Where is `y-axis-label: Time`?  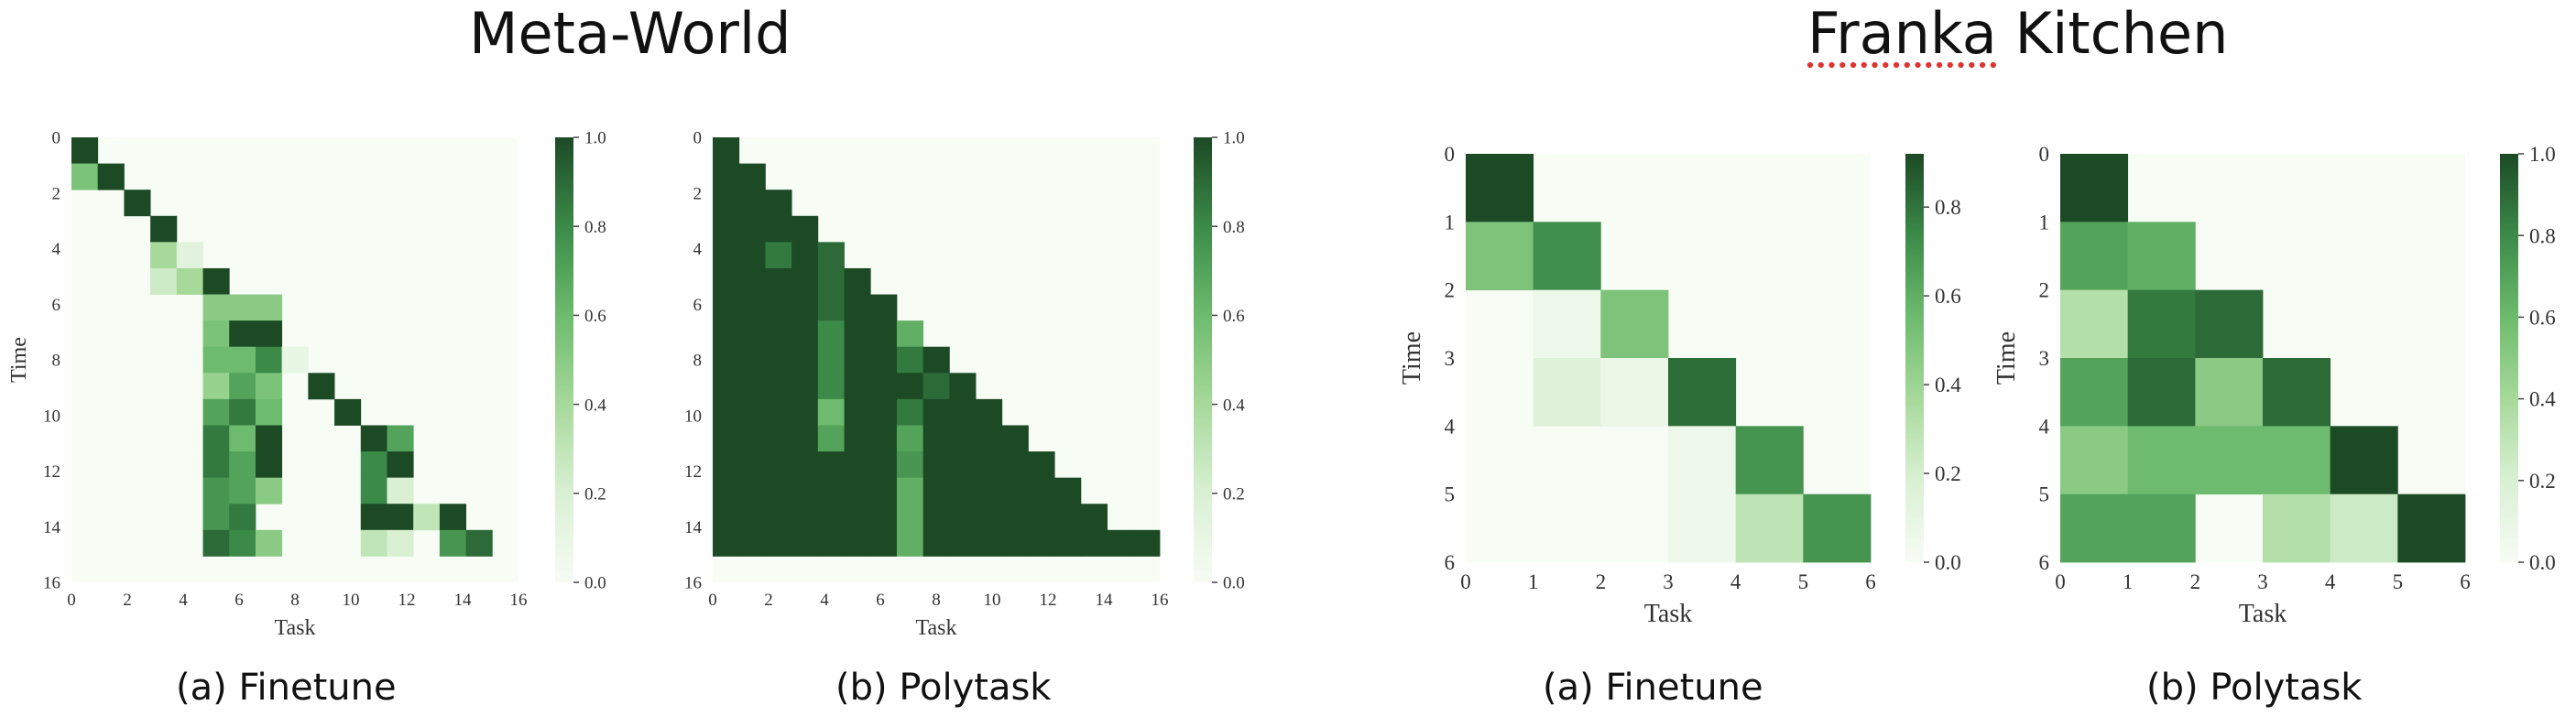
y-axis-label: Time is located at coordinates (1412, 358).